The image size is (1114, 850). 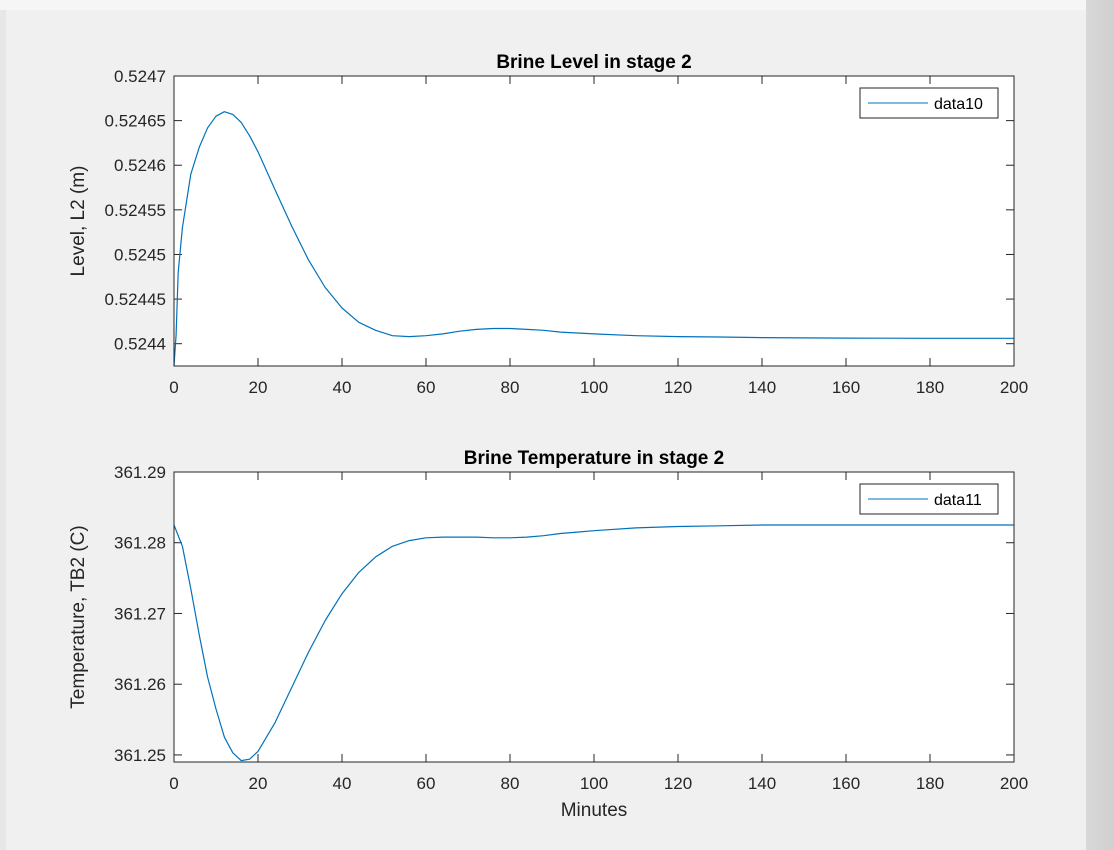 I want to click on y-tick-label: 361.27, so click(x=140, y=613).